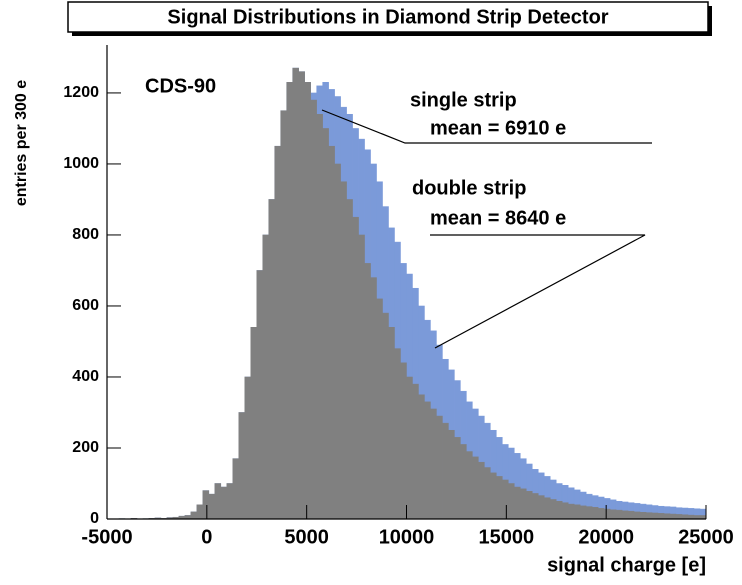  I want to click on annotation: single strip, so click(463, 100).